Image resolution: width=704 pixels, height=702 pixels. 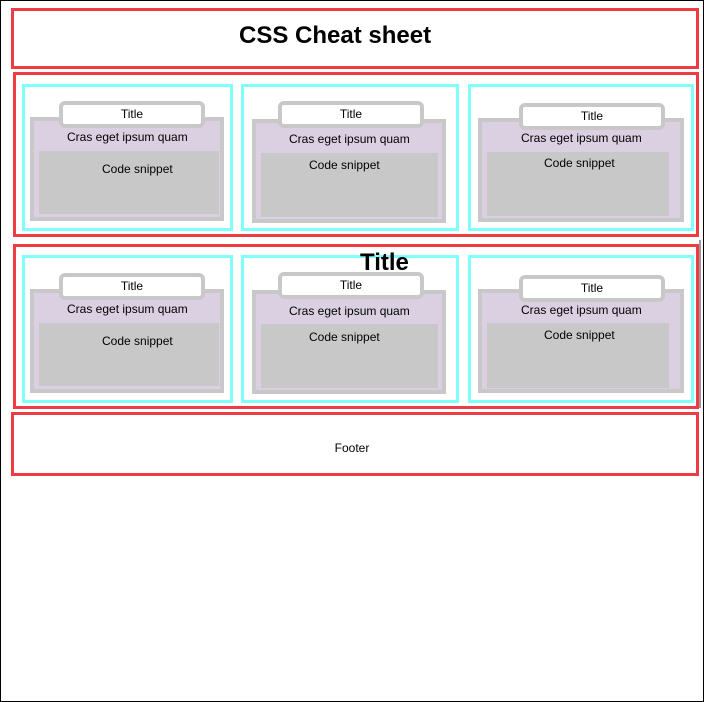 I want to click on header-box, so click(x=355, y=38).